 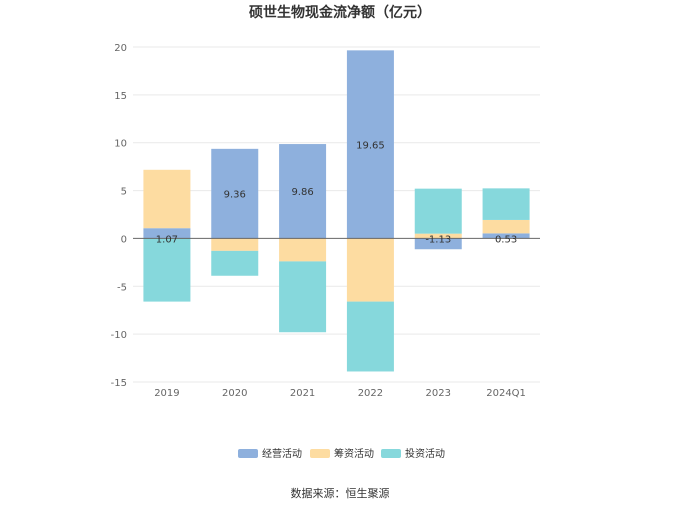 I want to click on x-tick-label: 2023, so click(x=438, y=393).